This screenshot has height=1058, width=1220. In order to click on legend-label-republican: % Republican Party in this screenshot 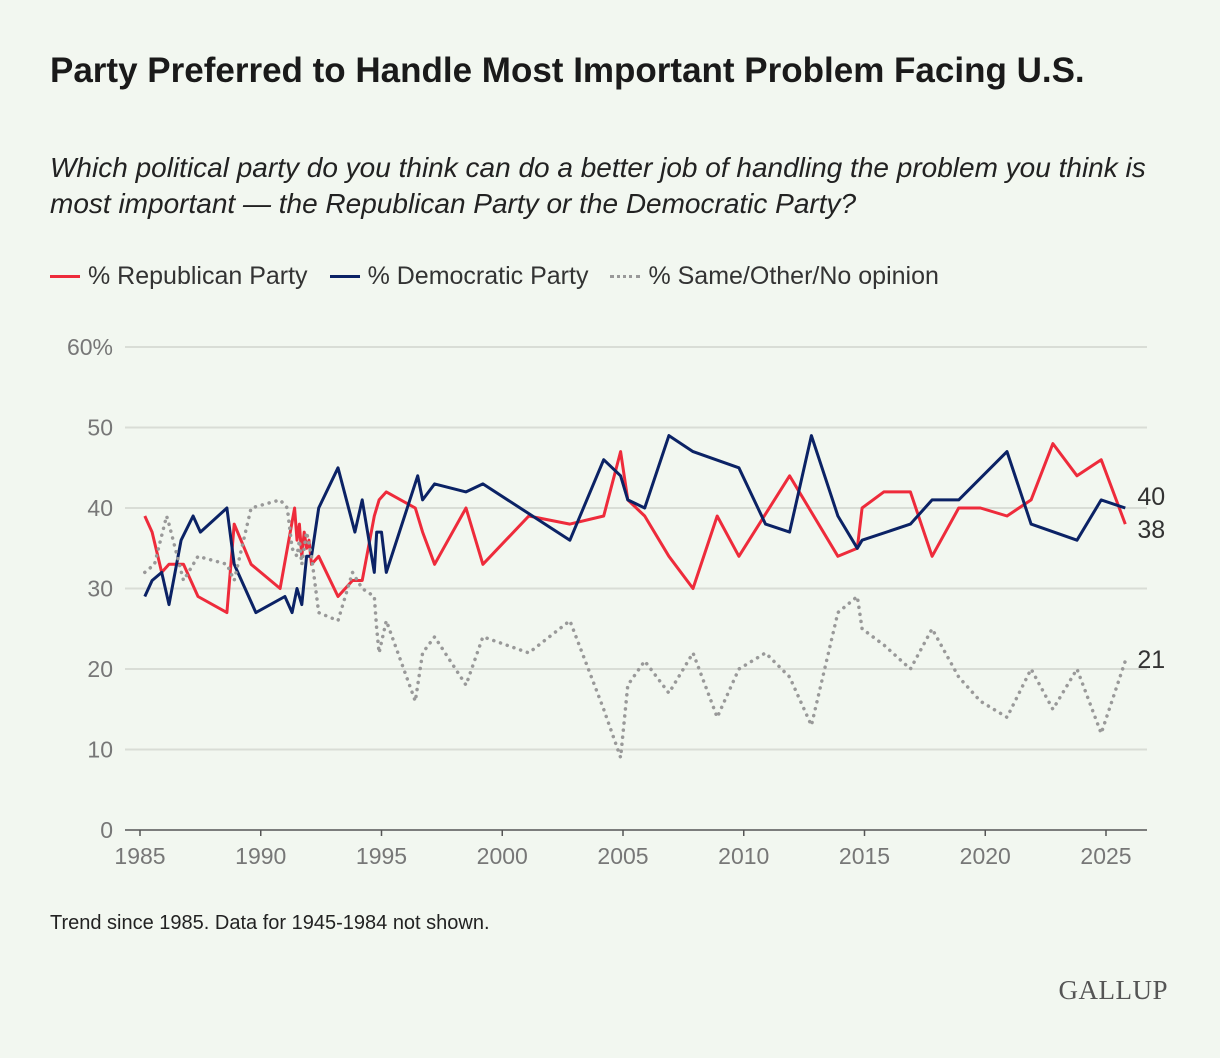, I will do `click(198, 276)`.